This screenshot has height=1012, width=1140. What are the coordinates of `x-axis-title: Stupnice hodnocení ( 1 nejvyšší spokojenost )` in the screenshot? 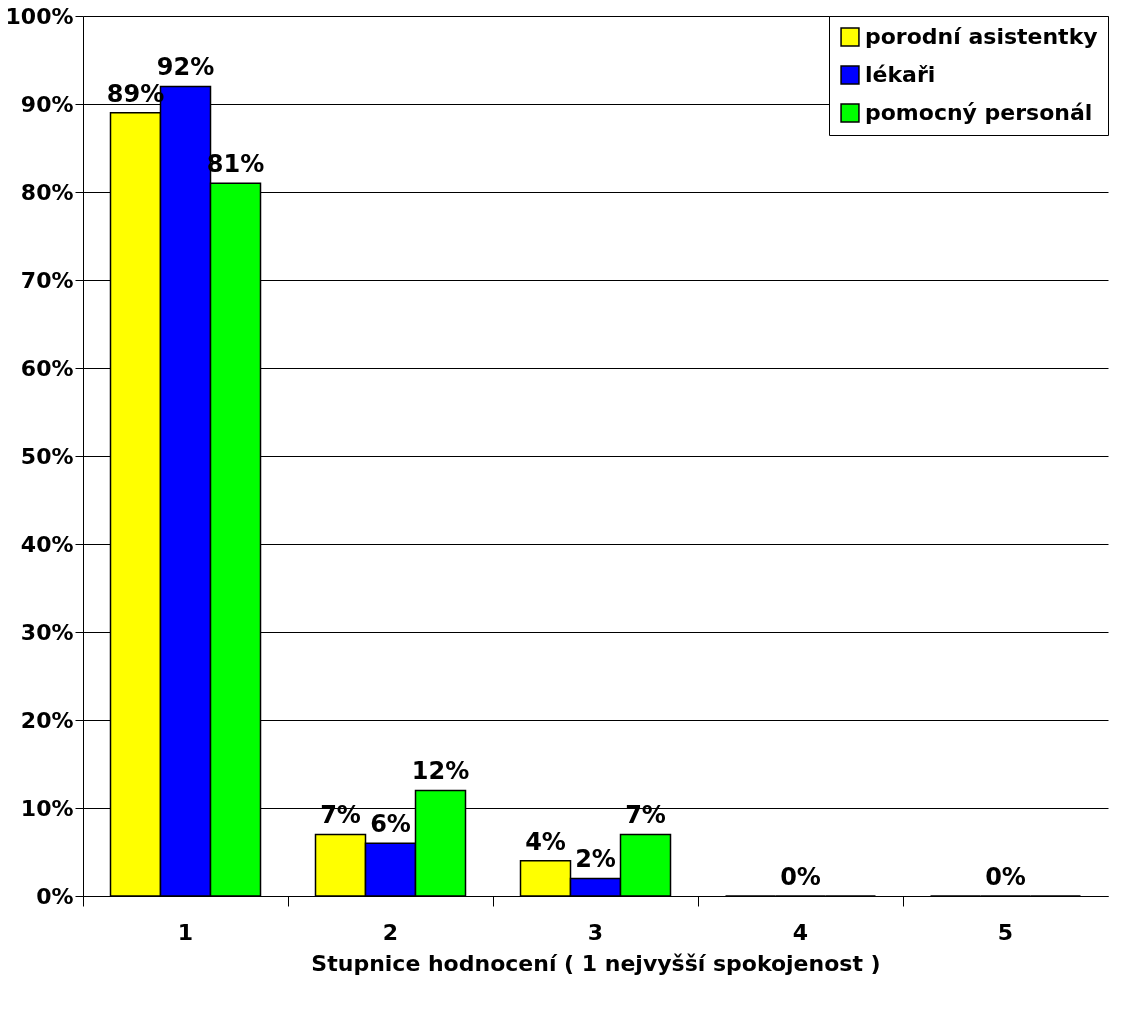 It's located at (596, 963).